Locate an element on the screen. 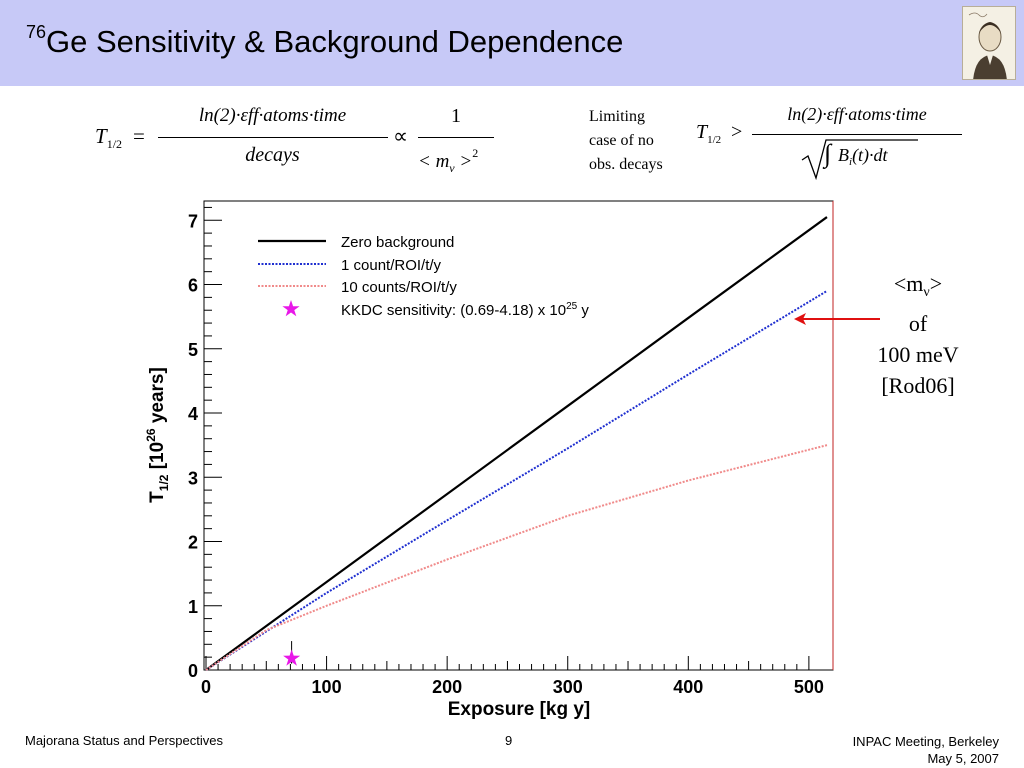  formula-left-den2: < mν >2 is located at coordinates (448, 160).